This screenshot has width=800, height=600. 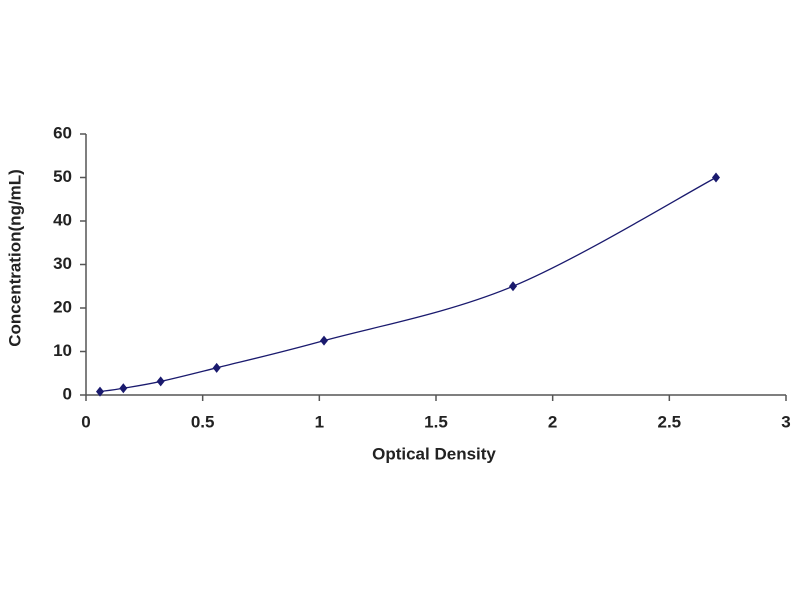 What do you see at coordinates (785, 421) in the screenshot?
I see `x-tick-label: 3` at bounding box center [785, 421].